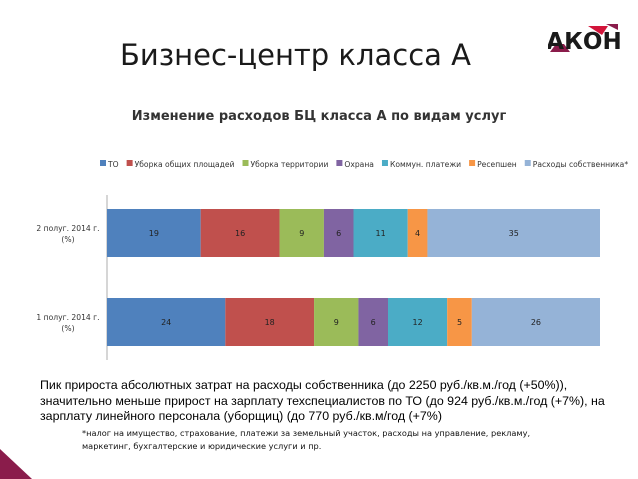 The height and width of the screenshot is (479, 638). I want to click on legend-label-4: Коммун. платежи, so click(425, 164).